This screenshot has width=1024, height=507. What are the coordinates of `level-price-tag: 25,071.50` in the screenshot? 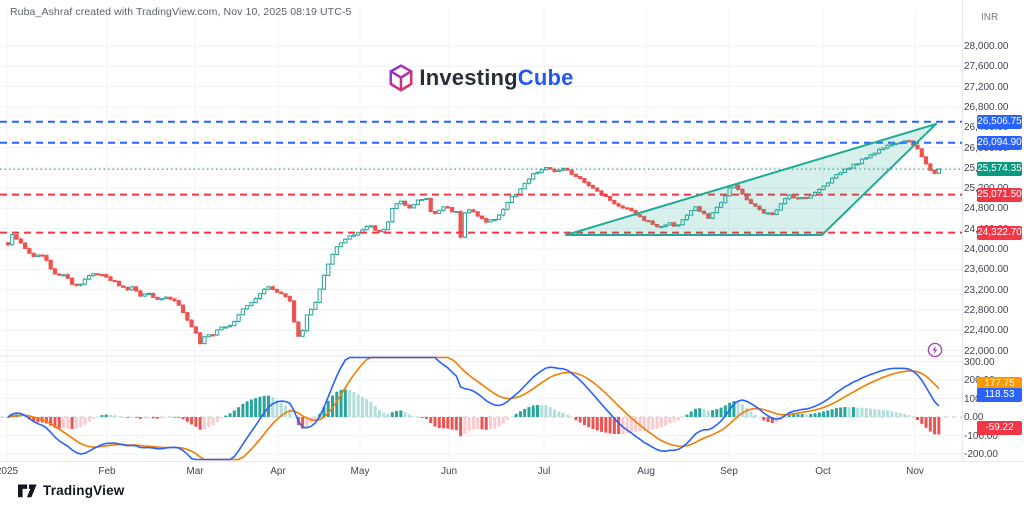 It's located at (999, 194).